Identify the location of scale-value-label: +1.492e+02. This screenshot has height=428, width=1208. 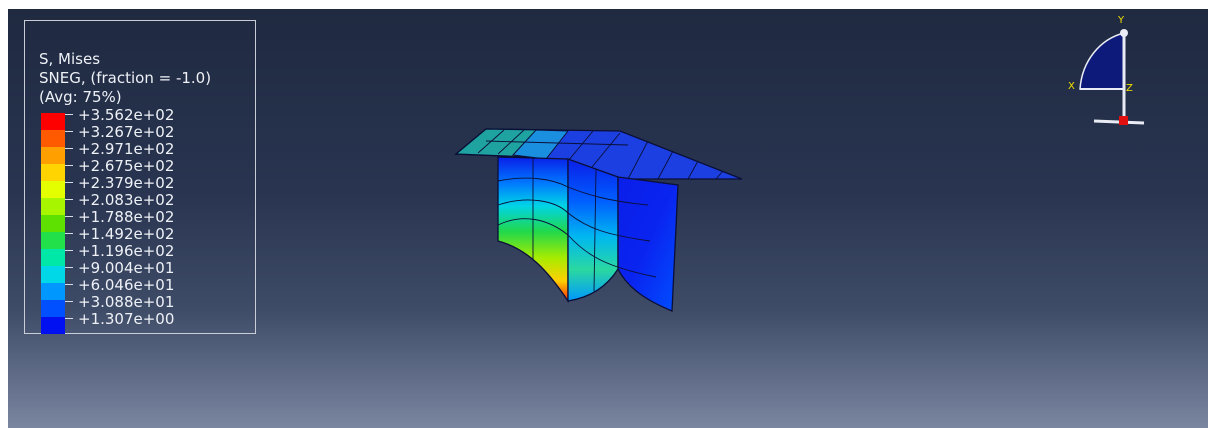
(126, 234).